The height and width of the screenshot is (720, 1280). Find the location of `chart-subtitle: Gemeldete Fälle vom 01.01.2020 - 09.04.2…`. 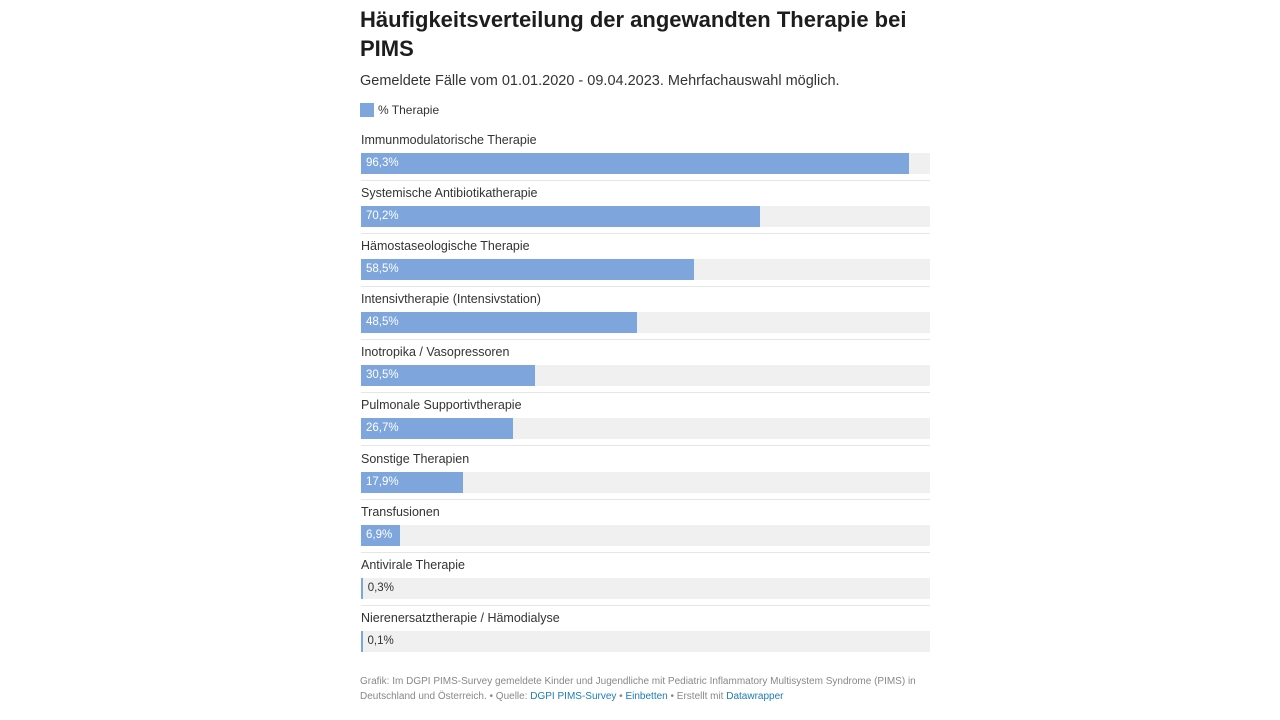

chart-subtitle: Gemeldete Fälle vom 01.01.2020 - 09.04.2… is located at coordinates (600, 81).